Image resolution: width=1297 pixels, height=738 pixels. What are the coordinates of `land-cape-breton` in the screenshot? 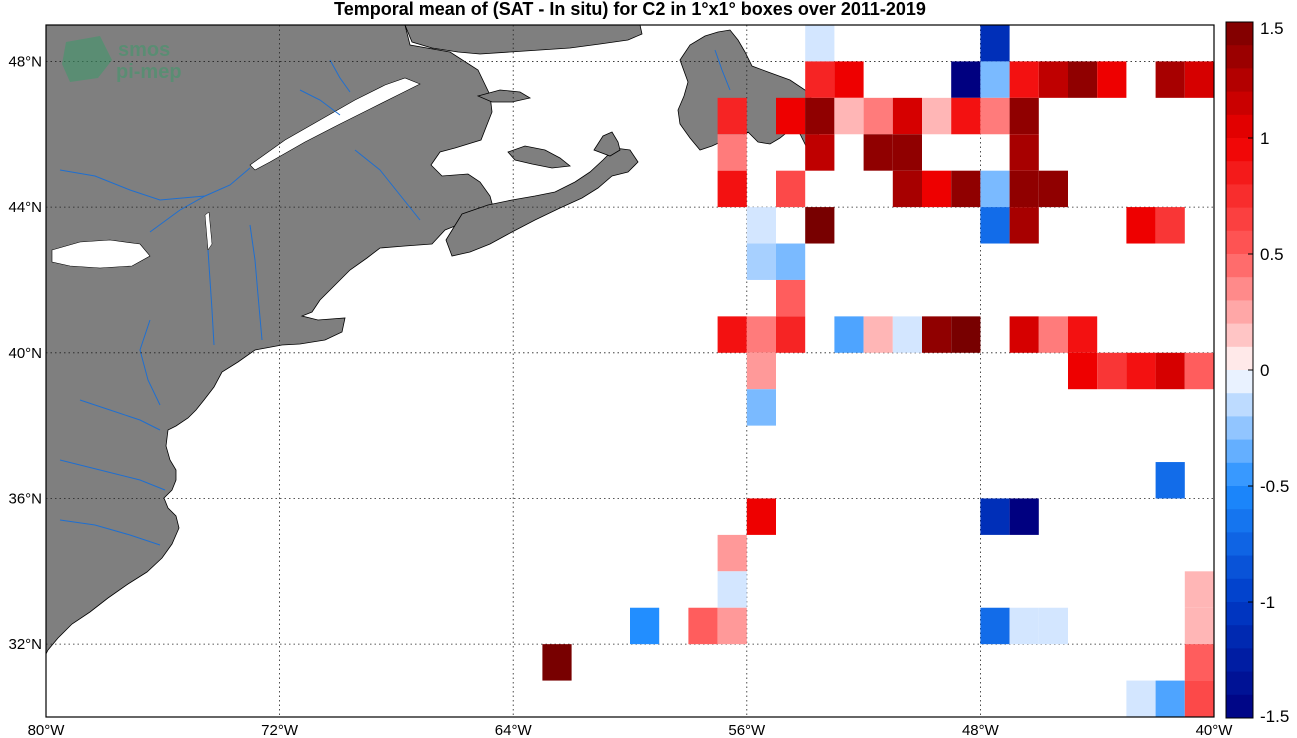 It's located at (607, 144).